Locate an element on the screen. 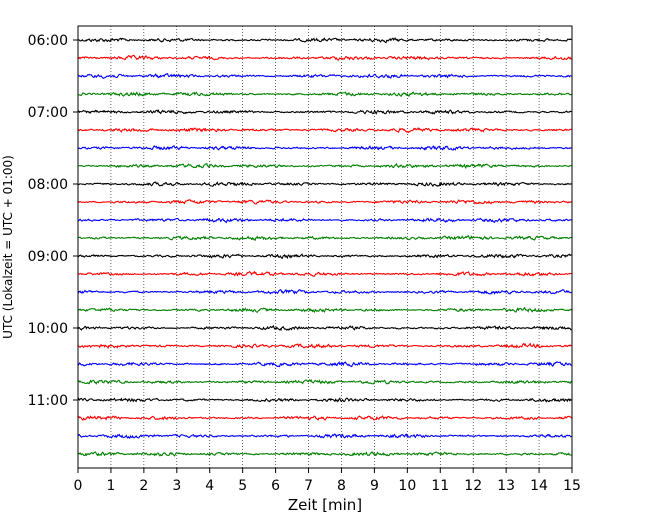  y-tick-label: 06:00 is located at coordinates (48, 41).